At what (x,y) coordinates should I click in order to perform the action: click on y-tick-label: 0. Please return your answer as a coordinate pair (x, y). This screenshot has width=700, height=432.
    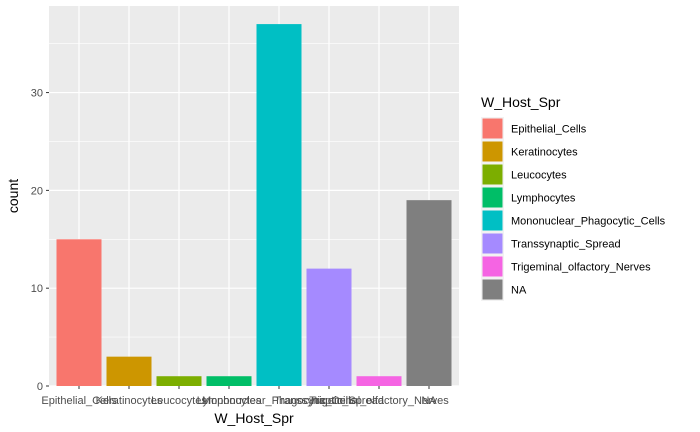
    Looking at the image, I should click on (40, 387).